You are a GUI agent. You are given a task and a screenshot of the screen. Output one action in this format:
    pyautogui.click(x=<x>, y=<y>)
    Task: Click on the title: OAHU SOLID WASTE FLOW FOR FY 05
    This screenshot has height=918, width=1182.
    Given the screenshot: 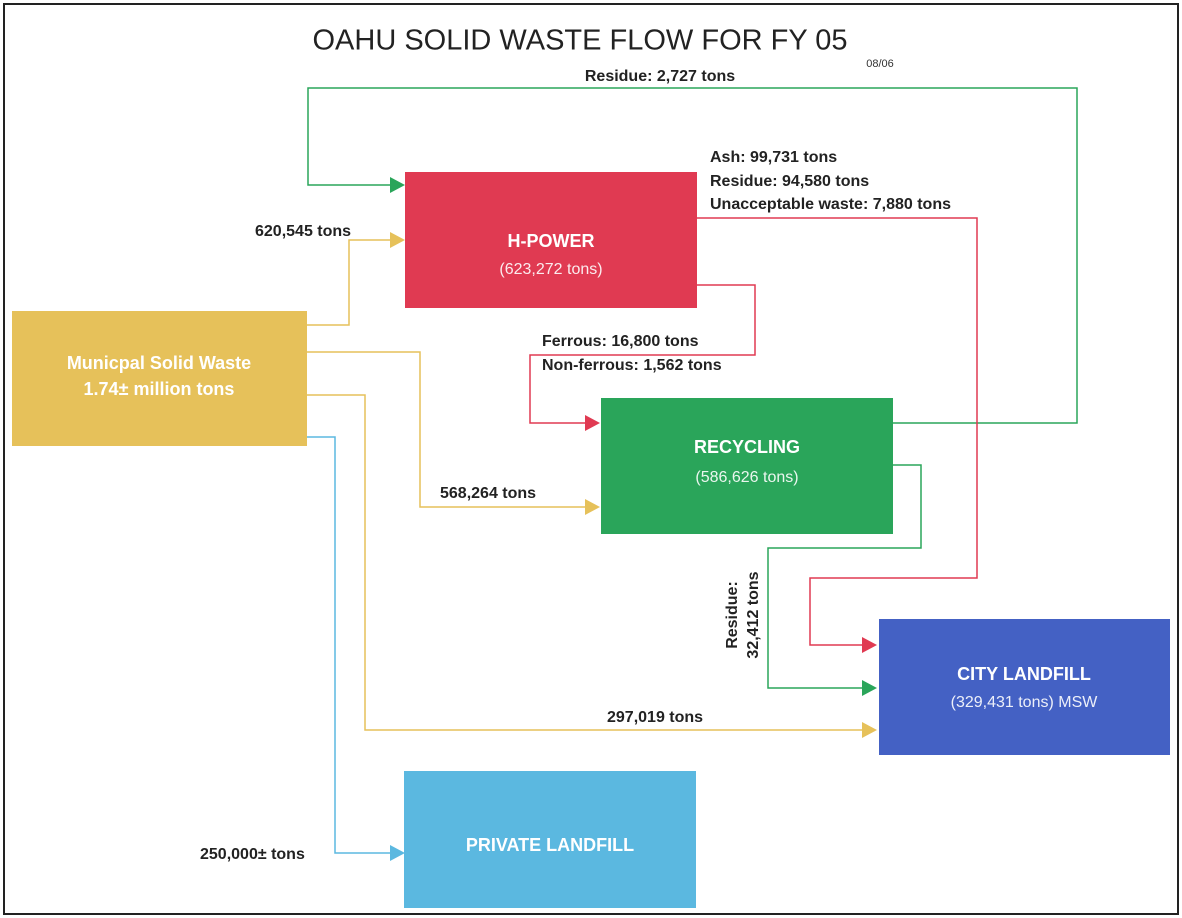 What is the action you would take?
    pyautogui.click(x=580, y=41)
    